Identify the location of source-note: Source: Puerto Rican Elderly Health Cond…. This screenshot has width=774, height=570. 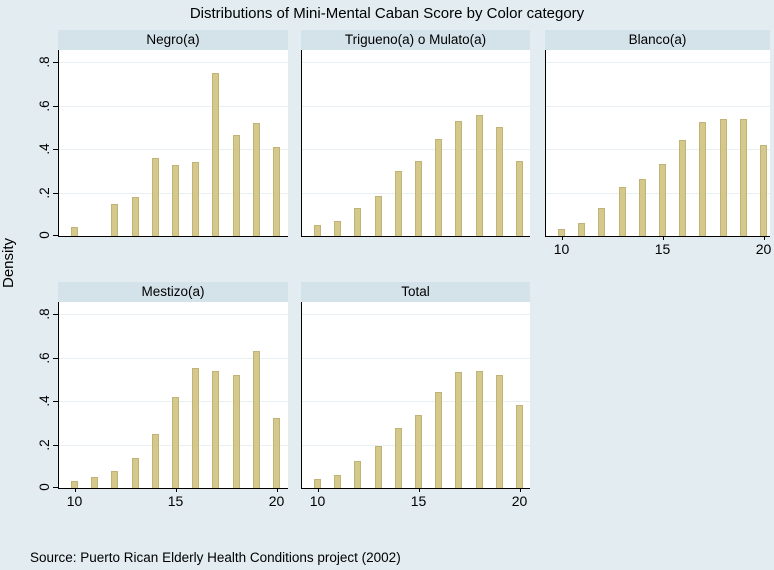
(215, 557).